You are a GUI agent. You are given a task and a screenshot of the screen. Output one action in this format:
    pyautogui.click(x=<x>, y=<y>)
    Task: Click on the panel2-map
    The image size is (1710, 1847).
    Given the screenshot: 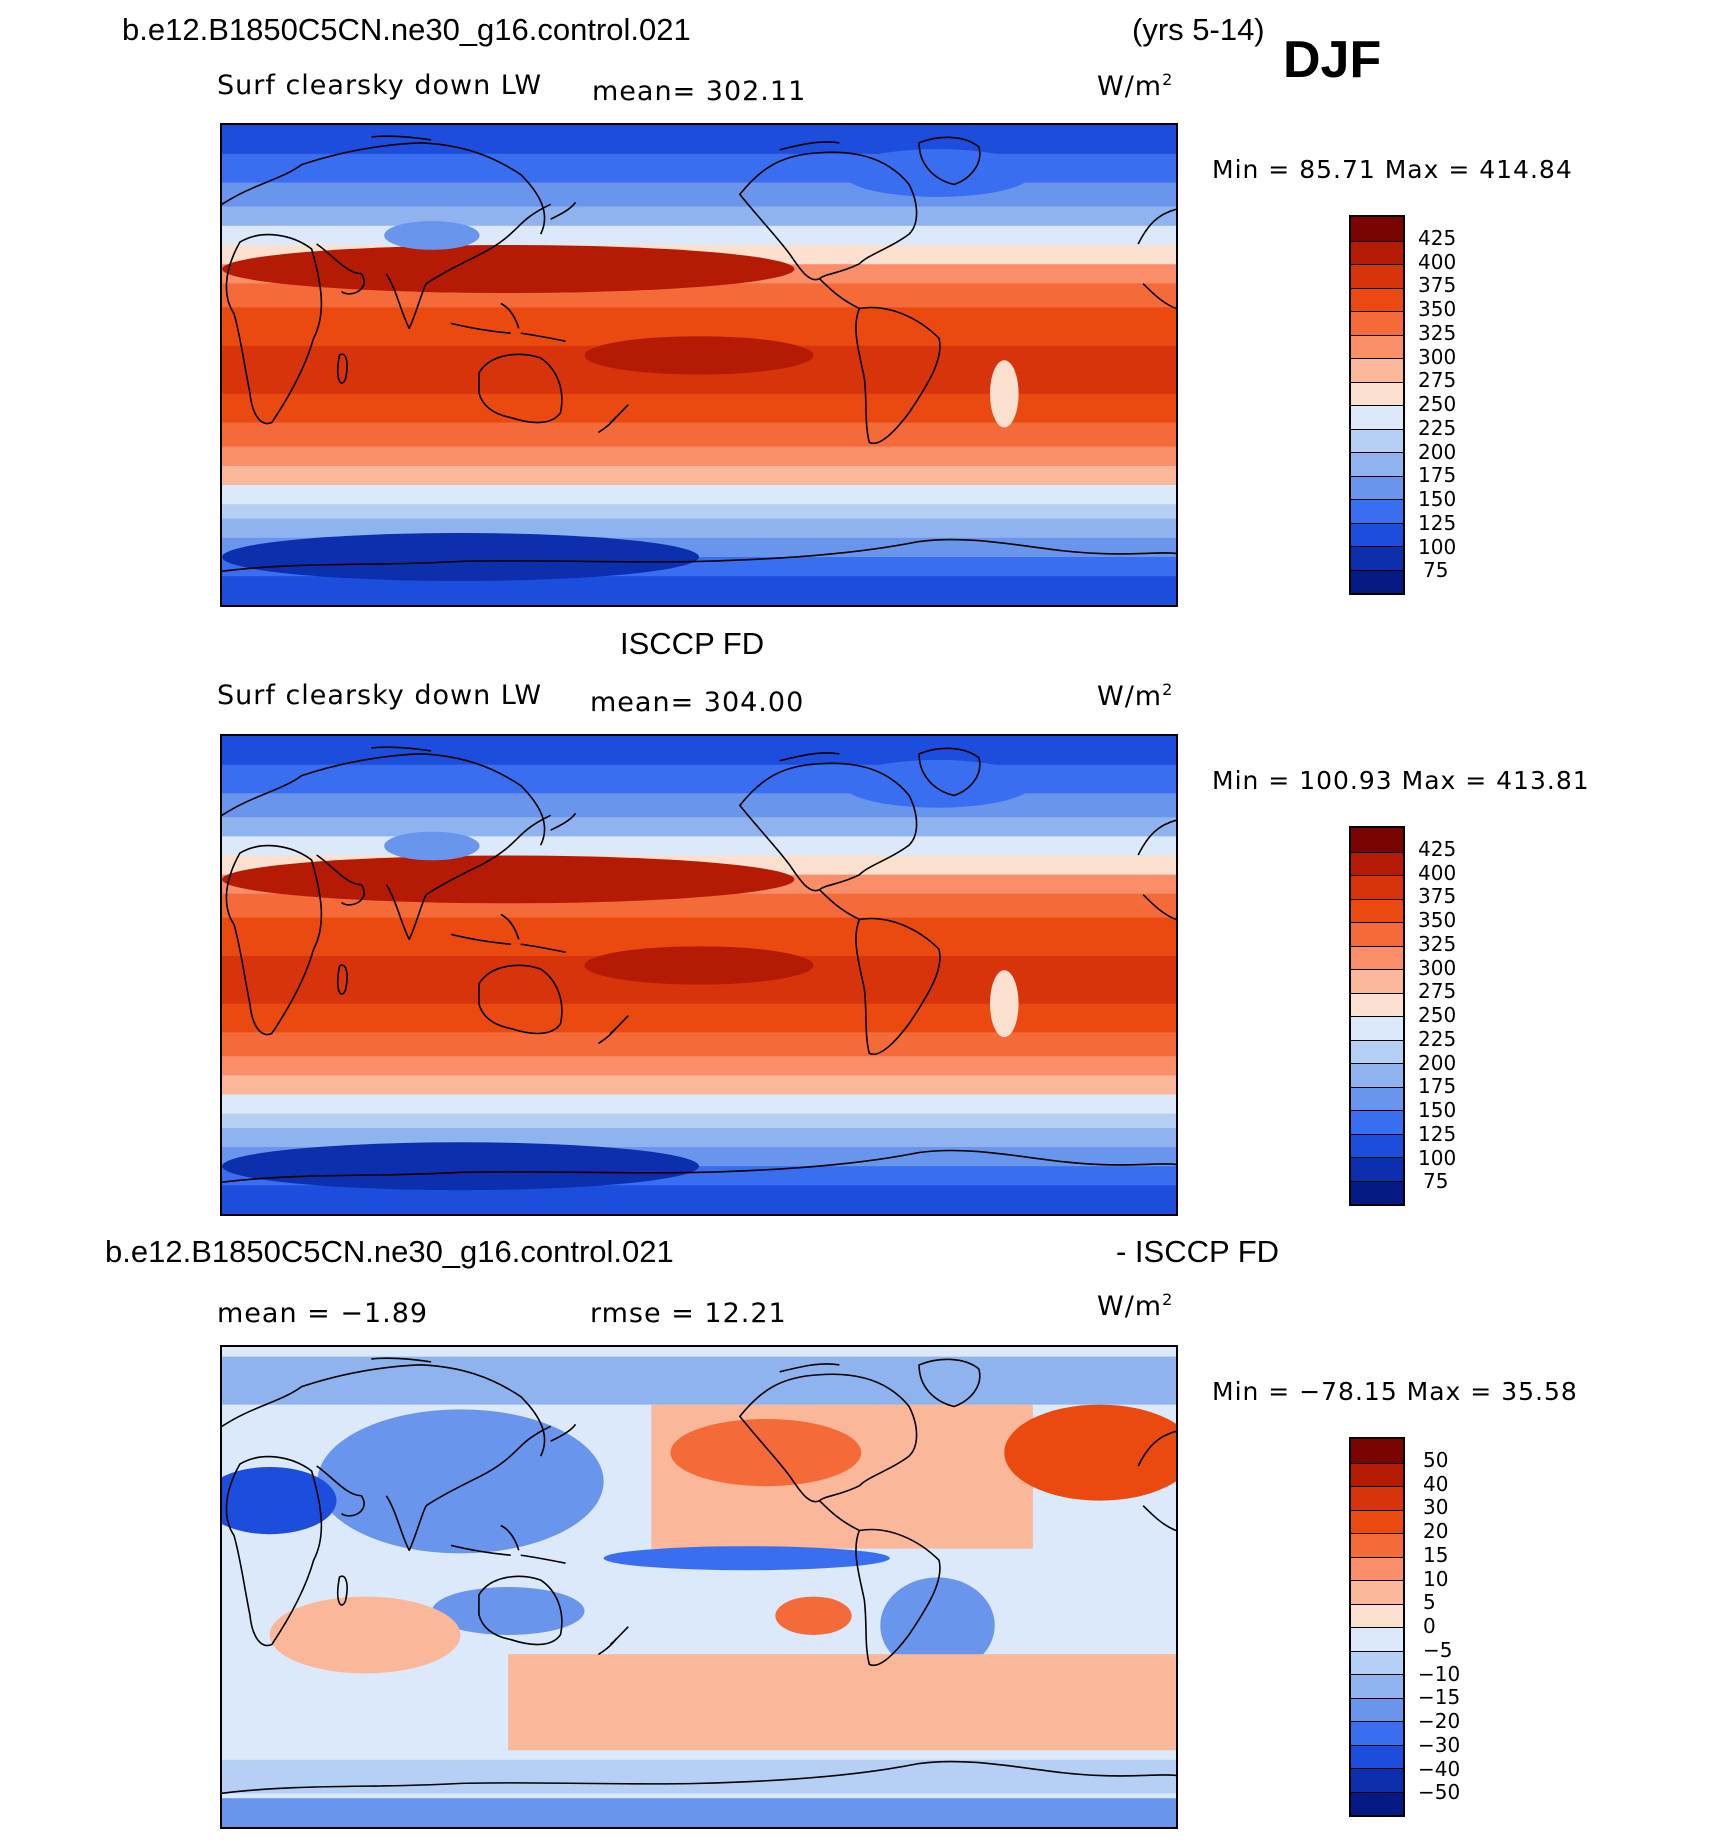 What is the action you would take?
    pyautogui.click(x=699, y=975)
    